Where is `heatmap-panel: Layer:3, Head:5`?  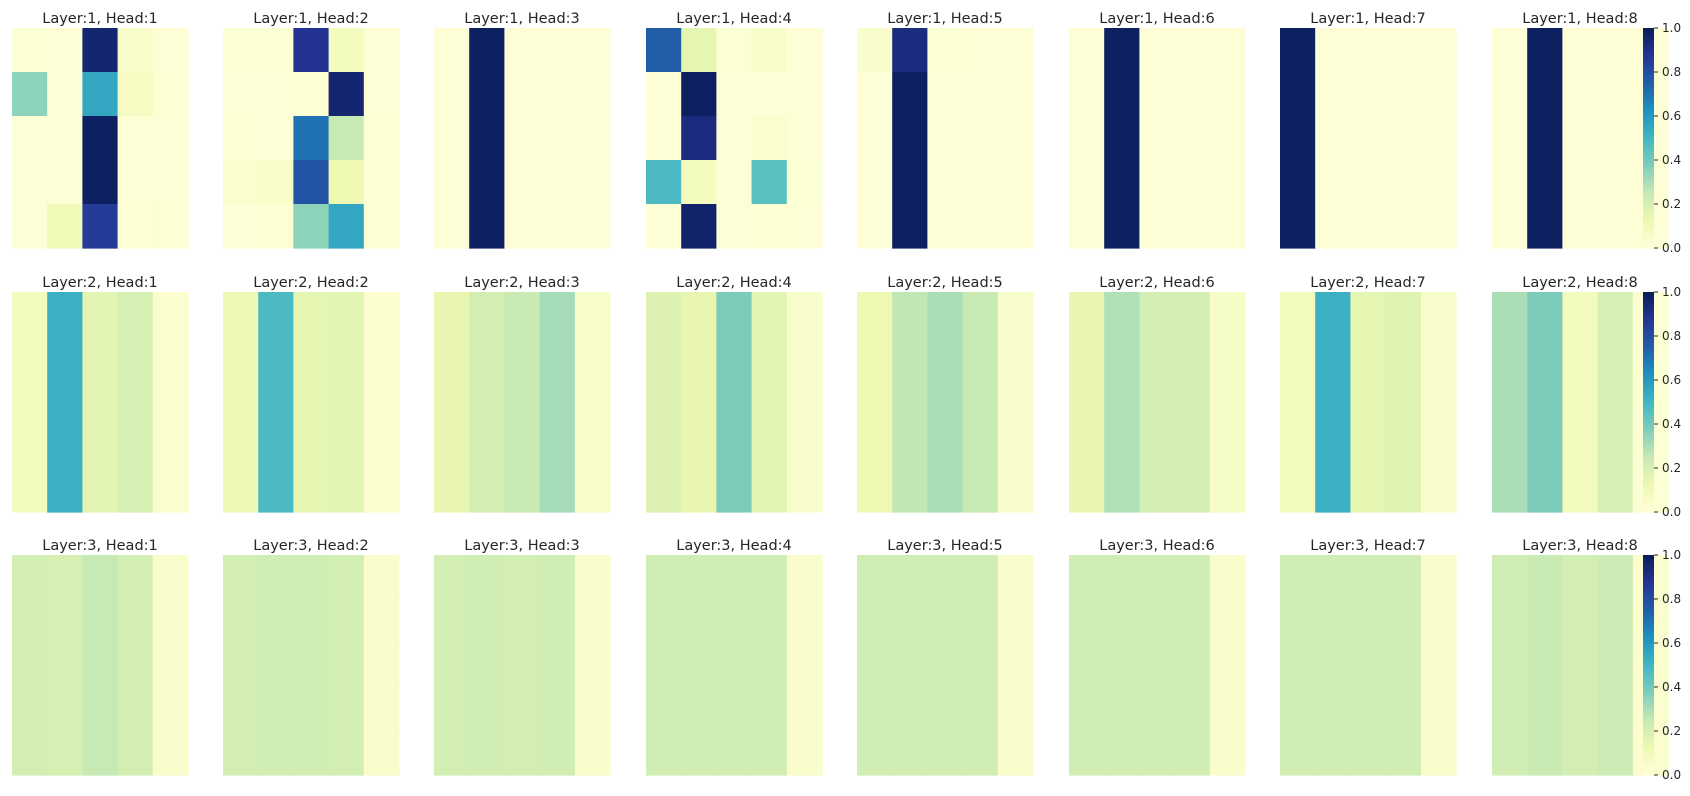 heatmap-panel: Layer:3, Head:5 is located at coordinates (945, 657).